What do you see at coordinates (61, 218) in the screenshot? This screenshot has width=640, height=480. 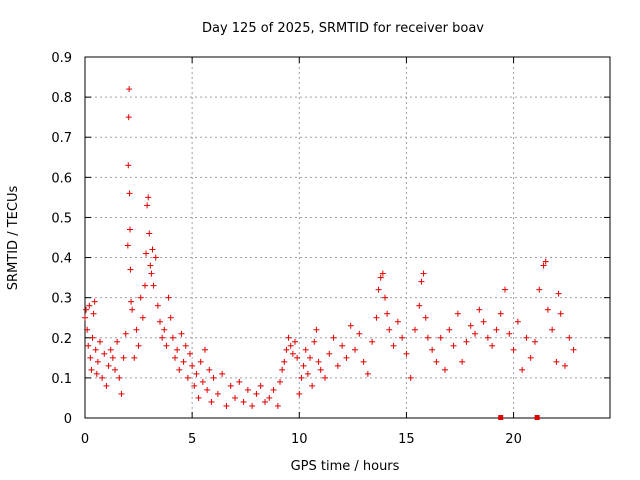 I see `y-tick-label: 0.5` at bounding box center [61, 218].